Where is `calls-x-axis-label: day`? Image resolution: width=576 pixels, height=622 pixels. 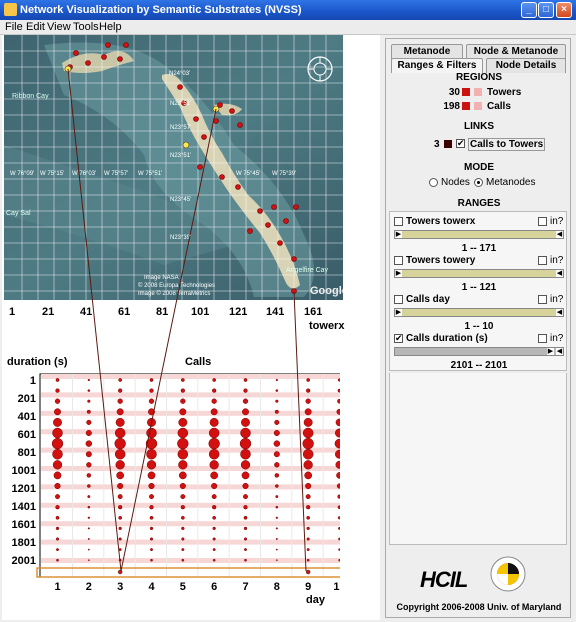
calls-x-axis-label: day is located at coordinates (315, 600).